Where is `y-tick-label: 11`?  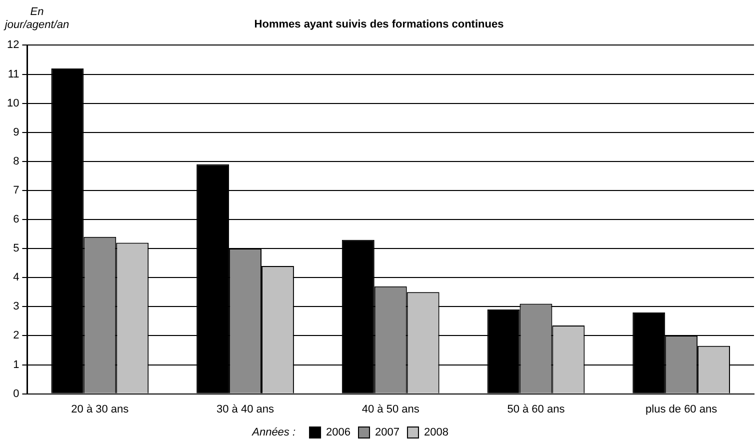
y-tick-label: 11 is located at coordinates (14, 74).